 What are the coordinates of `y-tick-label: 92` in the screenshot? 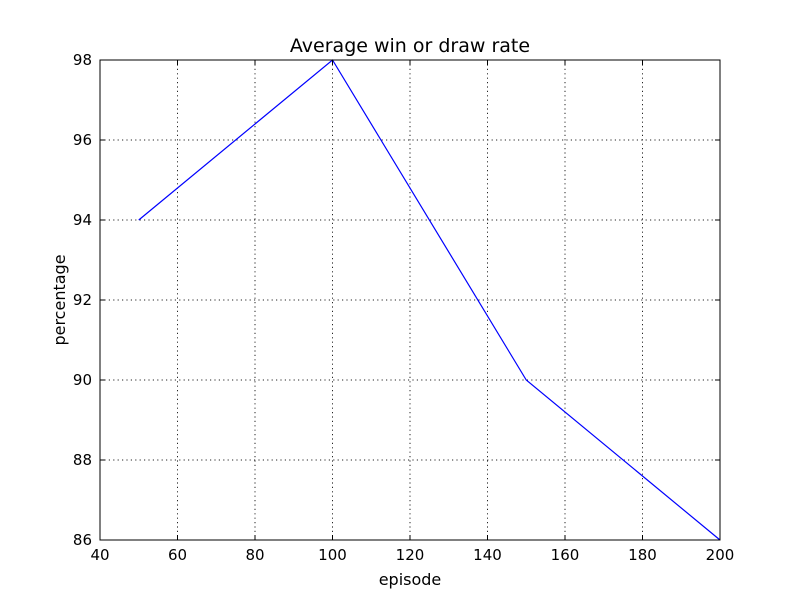 It's located at (82, 300).